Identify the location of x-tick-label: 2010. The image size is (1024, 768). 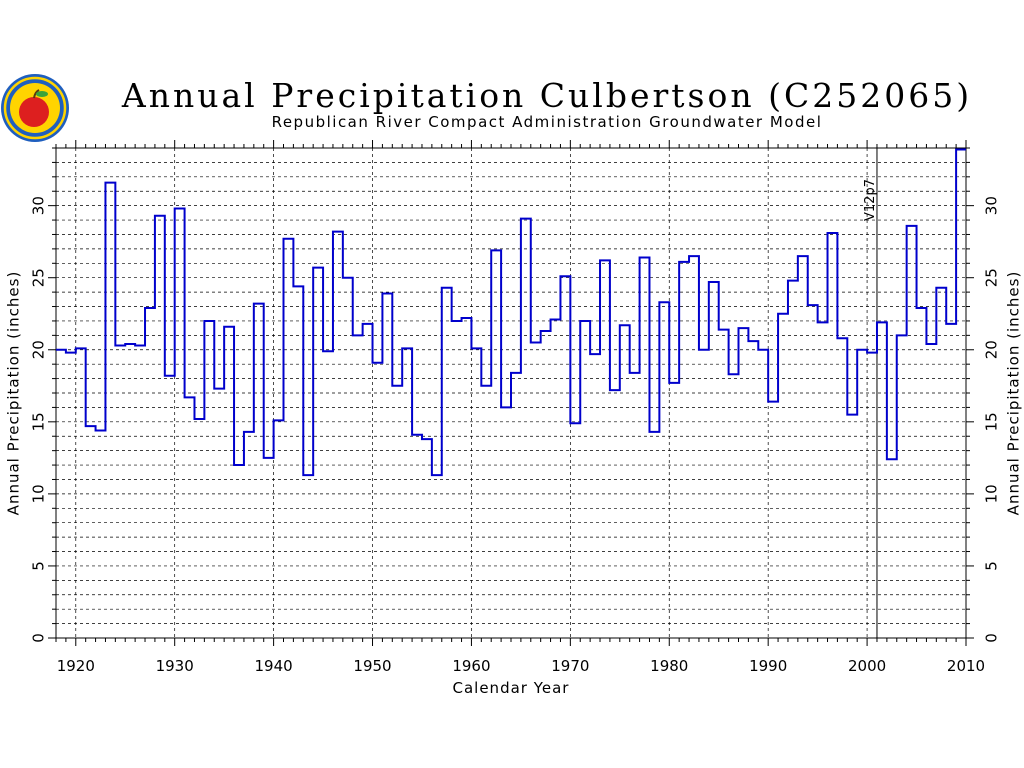
(966, 666).